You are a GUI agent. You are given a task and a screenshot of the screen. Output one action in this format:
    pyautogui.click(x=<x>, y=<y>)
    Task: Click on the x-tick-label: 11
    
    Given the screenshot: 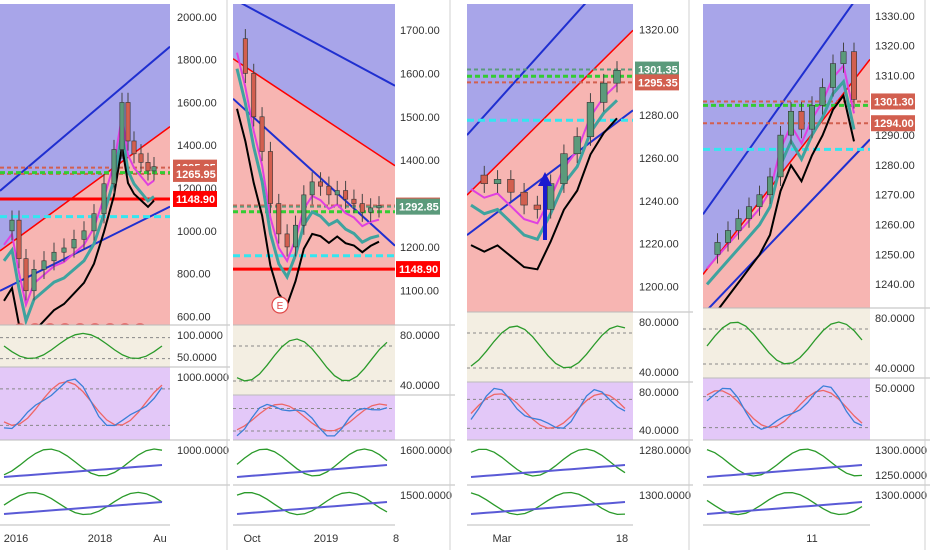 What is the action you would take?
    pyautogui.click(x=811, y=539)
    